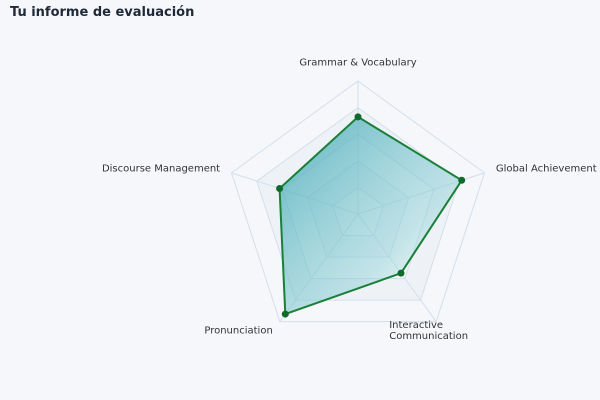 The image size is (600, 400). I want to click on axis-label: Pronunciation, so click(238, 331).